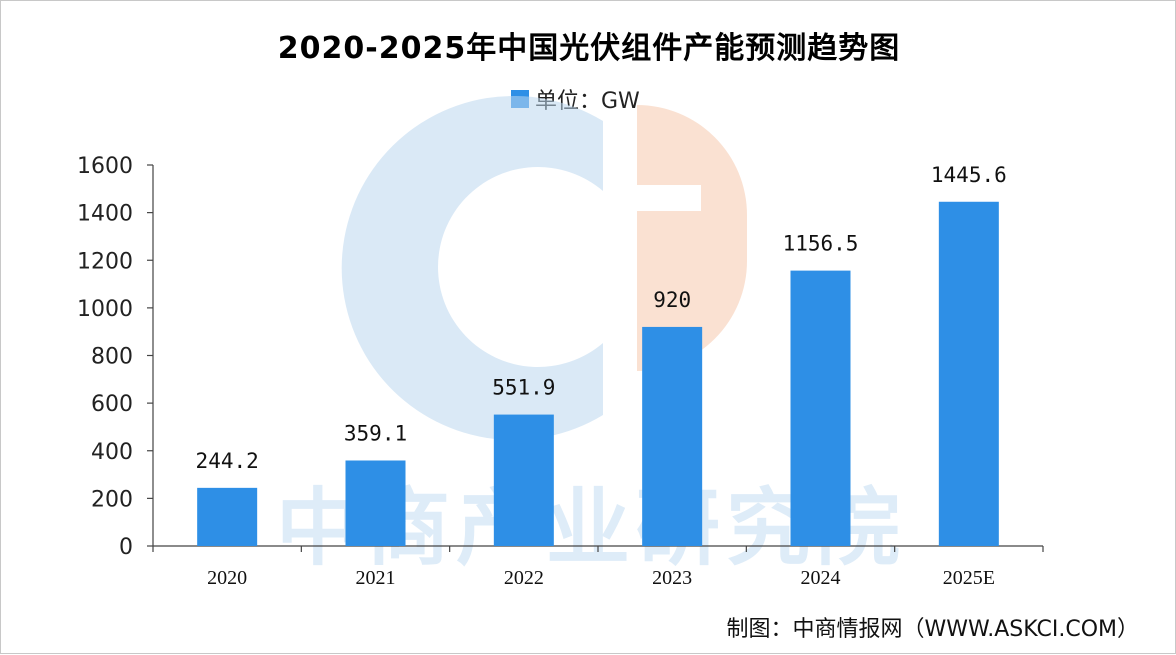 Image resolution: width=1176 pixels, height=655 pixels. Describe the element at coordinates (227, 516) in the screenshot. I see `bar-2020` at that location.